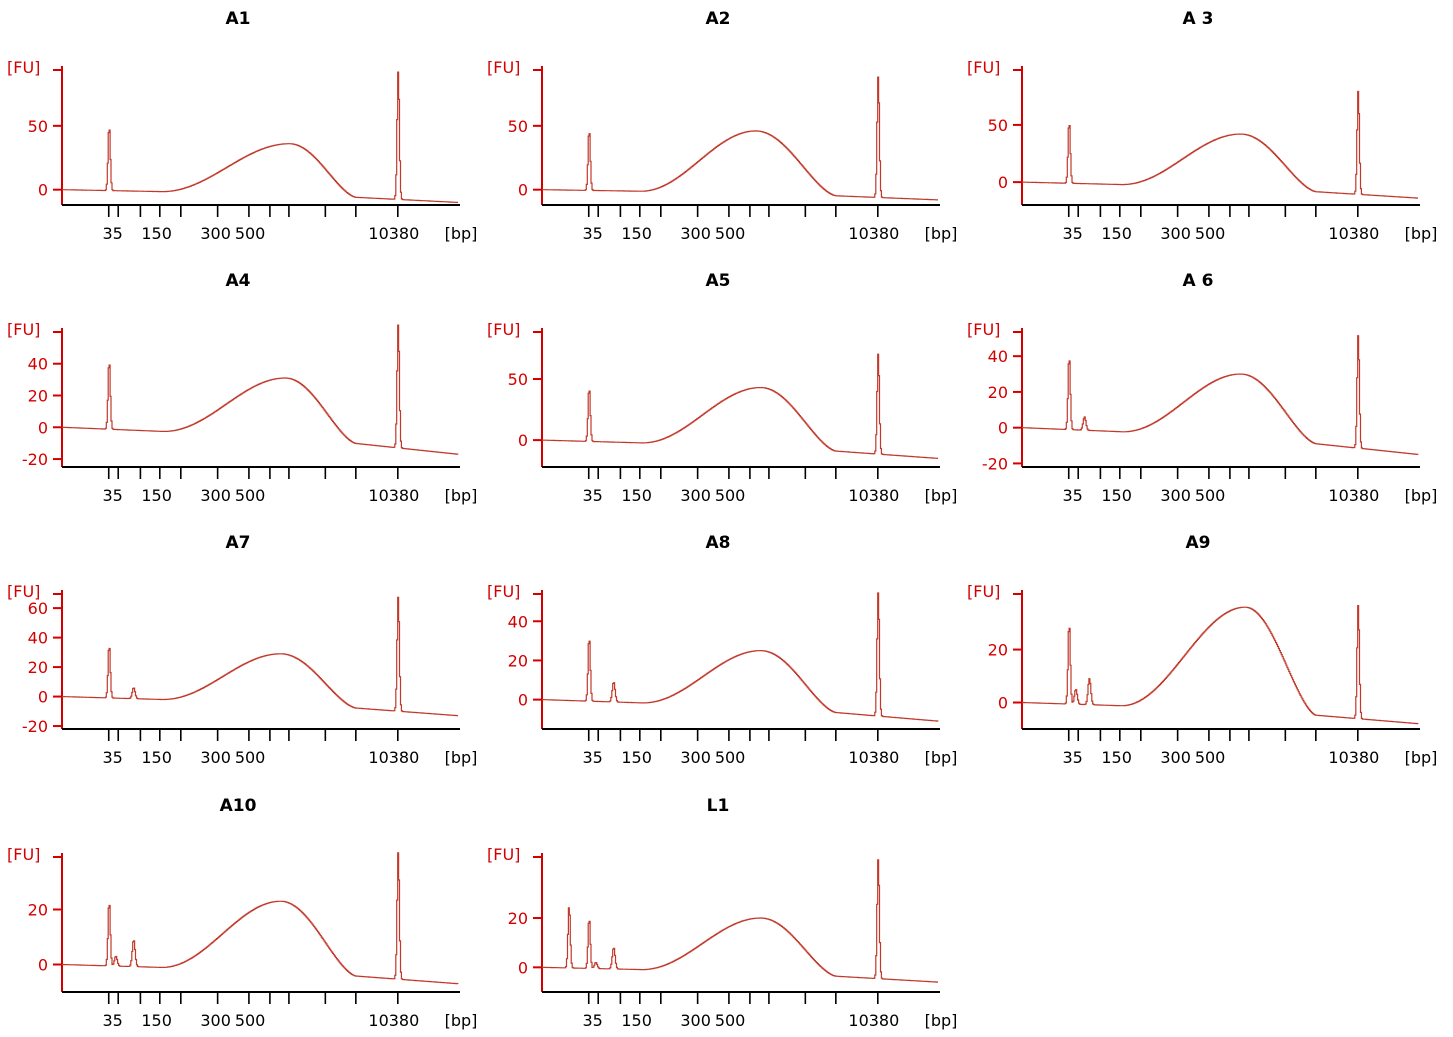  I want to click on y-tick-label: 60, so click(38, 608).